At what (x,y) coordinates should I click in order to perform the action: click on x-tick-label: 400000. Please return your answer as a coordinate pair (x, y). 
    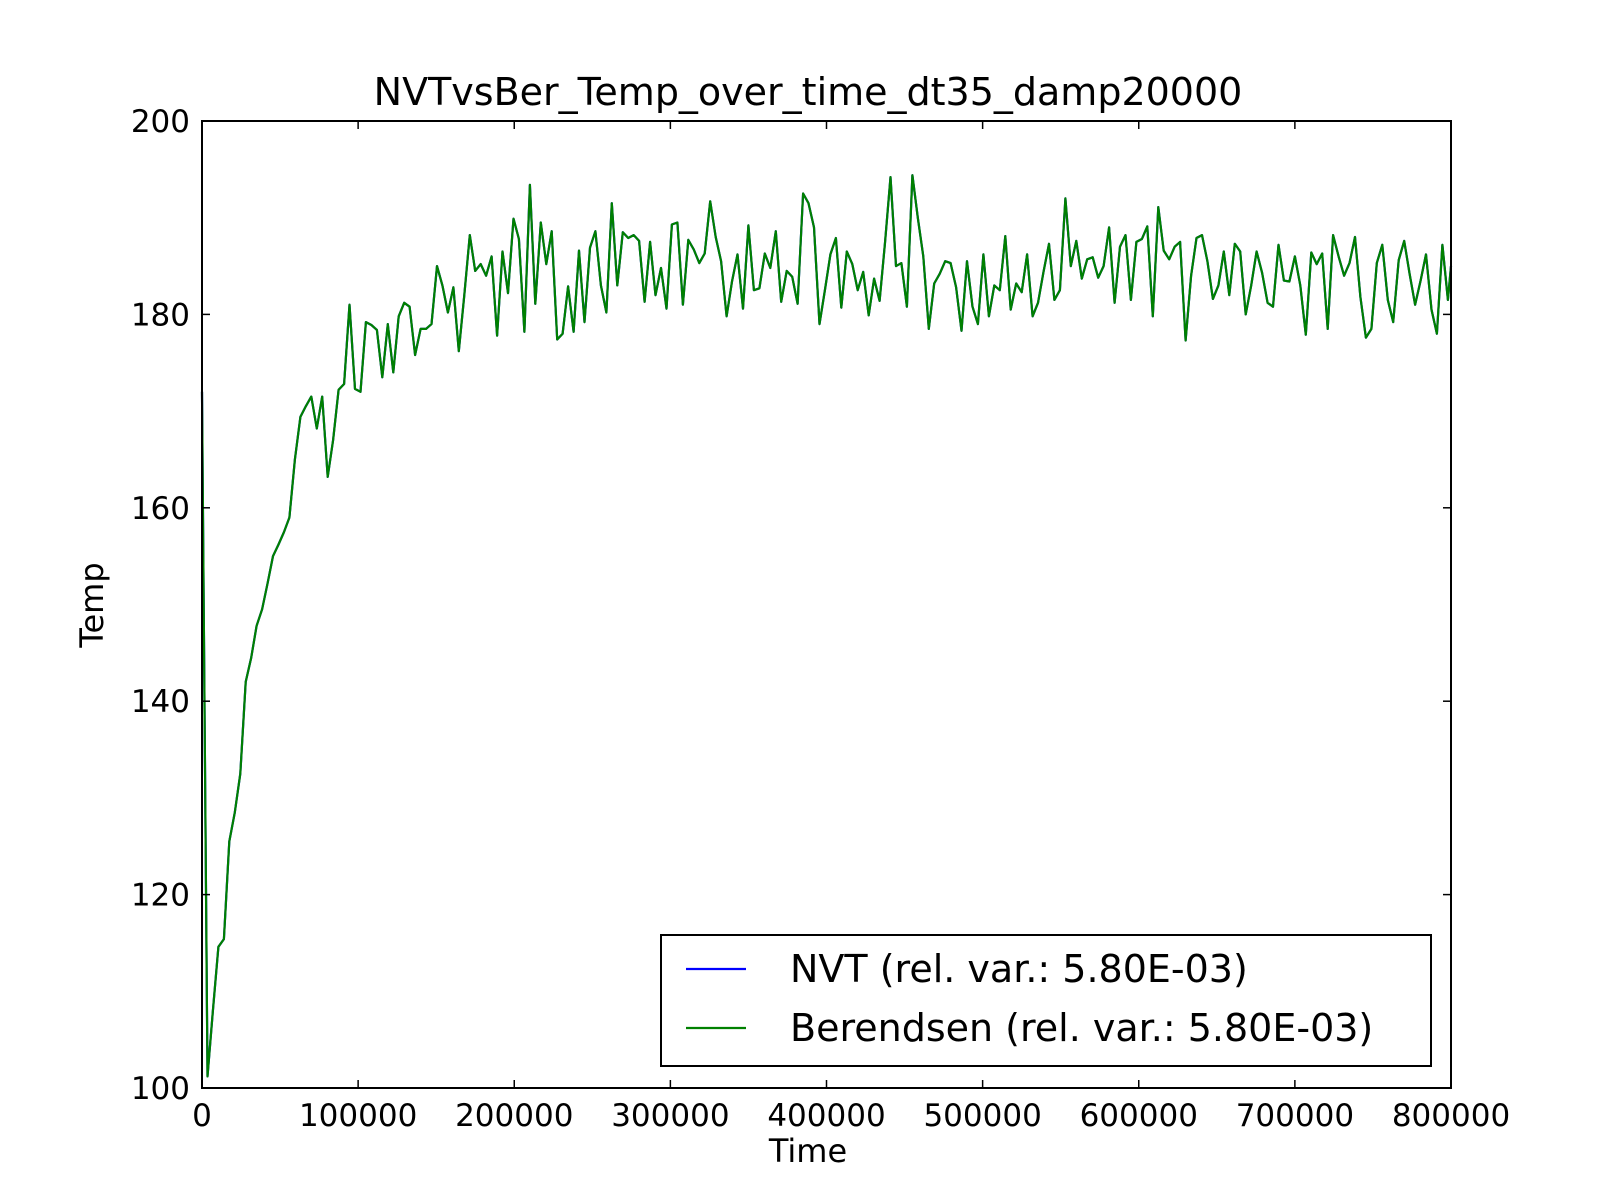
    Looking at the image, I should click on (826, 1116).